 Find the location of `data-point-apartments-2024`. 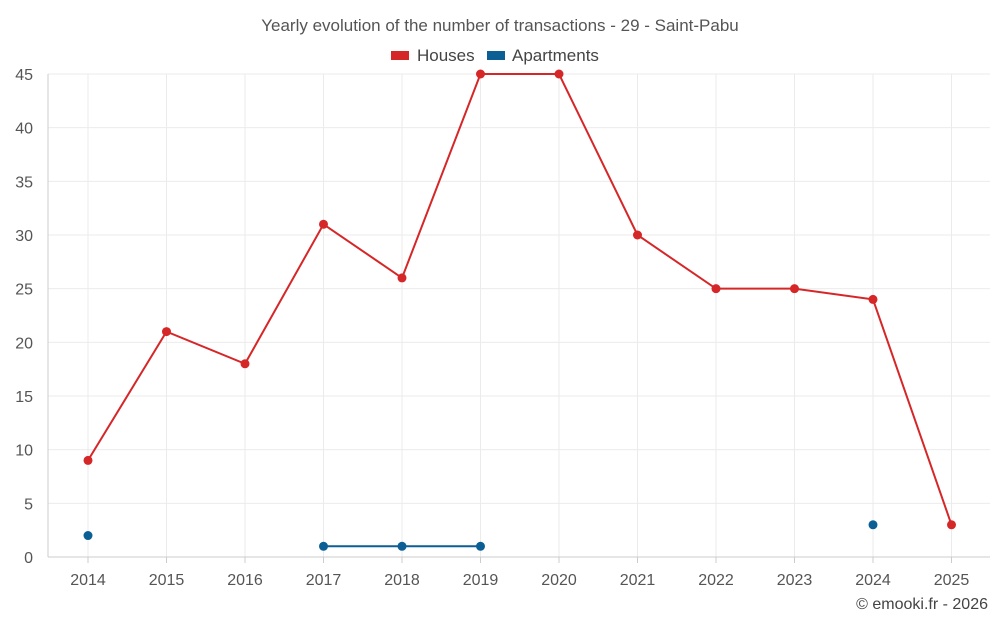

data-point-apartments-2024 is located at coordinates (873, 525).